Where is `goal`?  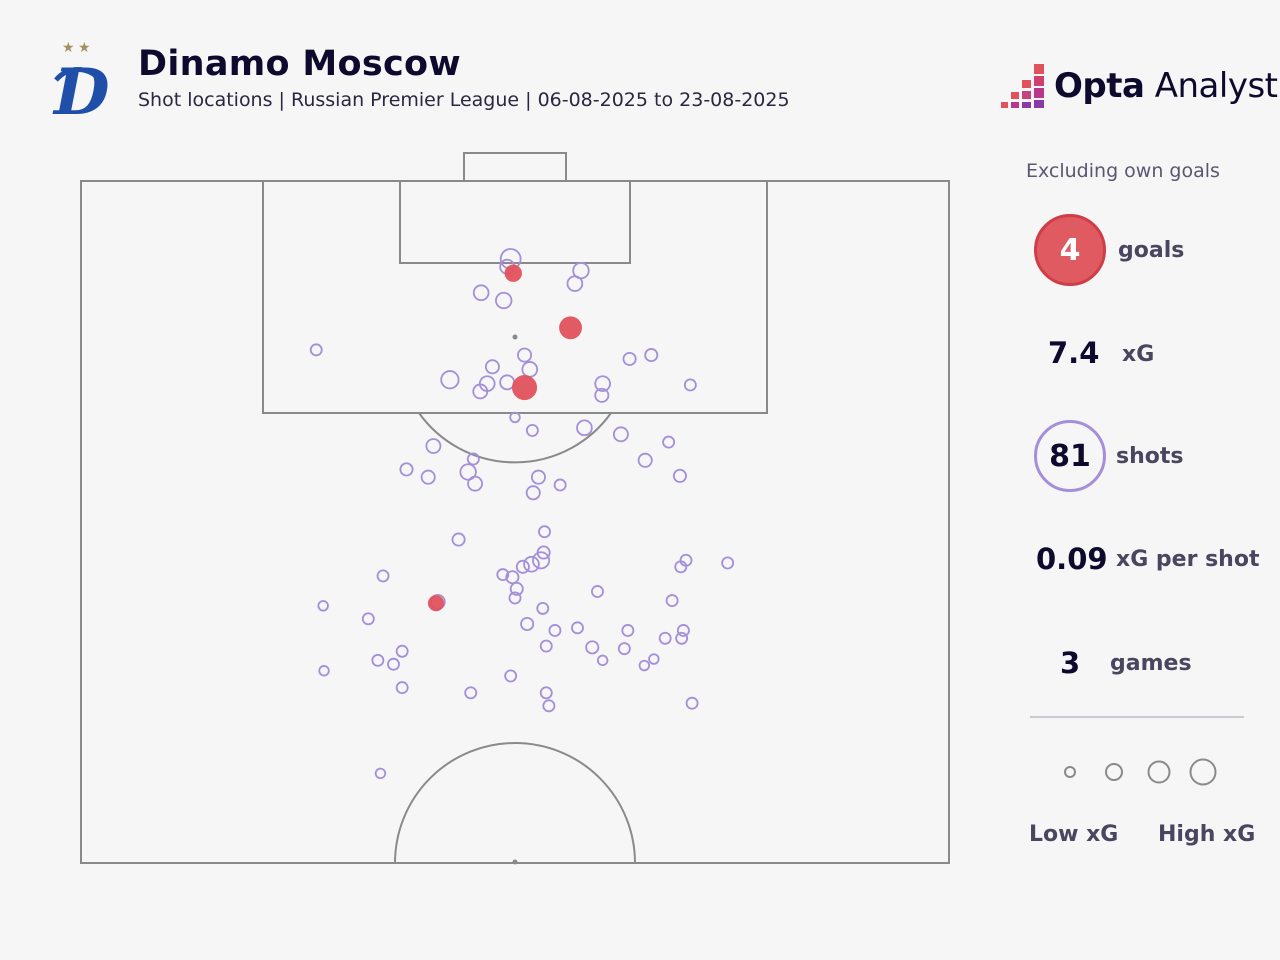 goal is located at coordinates (515, 167).